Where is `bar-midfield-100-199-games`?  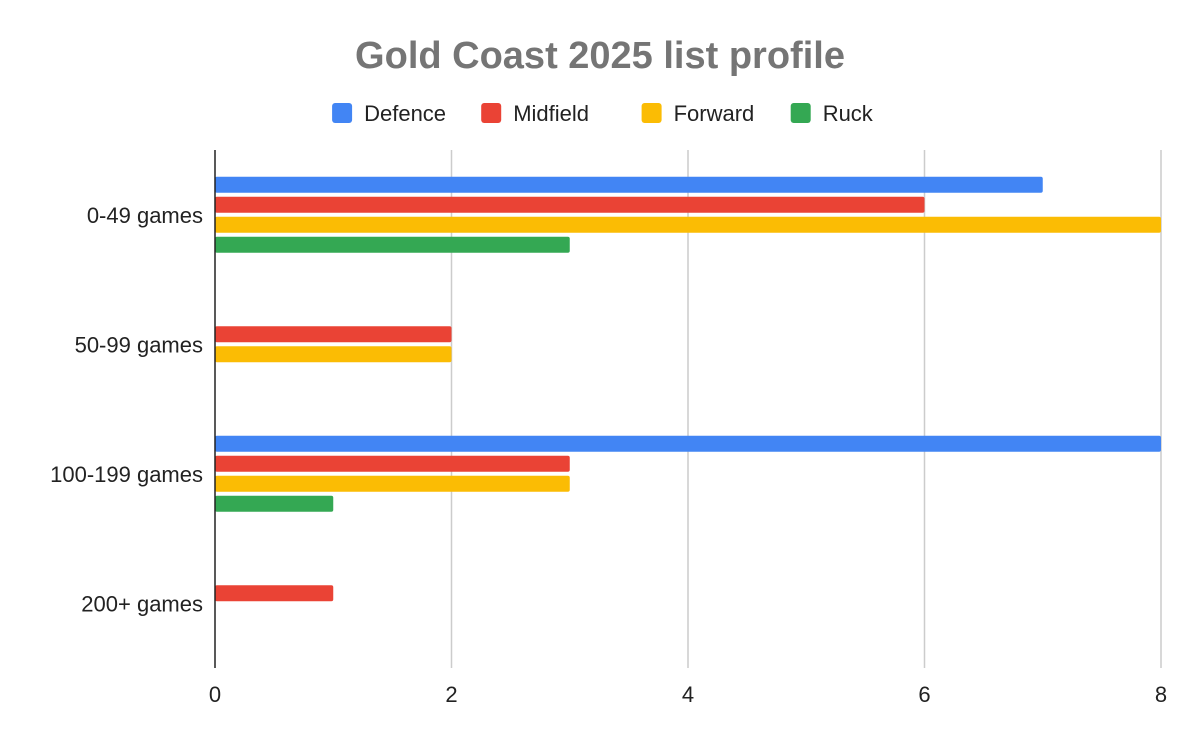 bar-midfield-100-199-games is located at coordinates (392, 463).